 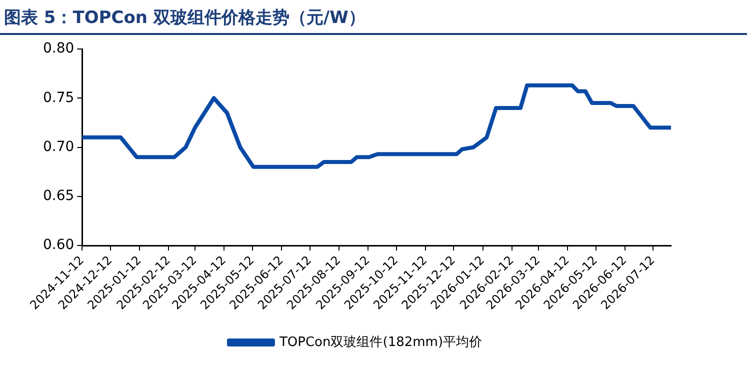 I want to click on y-tick-label: 0.65, so click(x=58, y=196).